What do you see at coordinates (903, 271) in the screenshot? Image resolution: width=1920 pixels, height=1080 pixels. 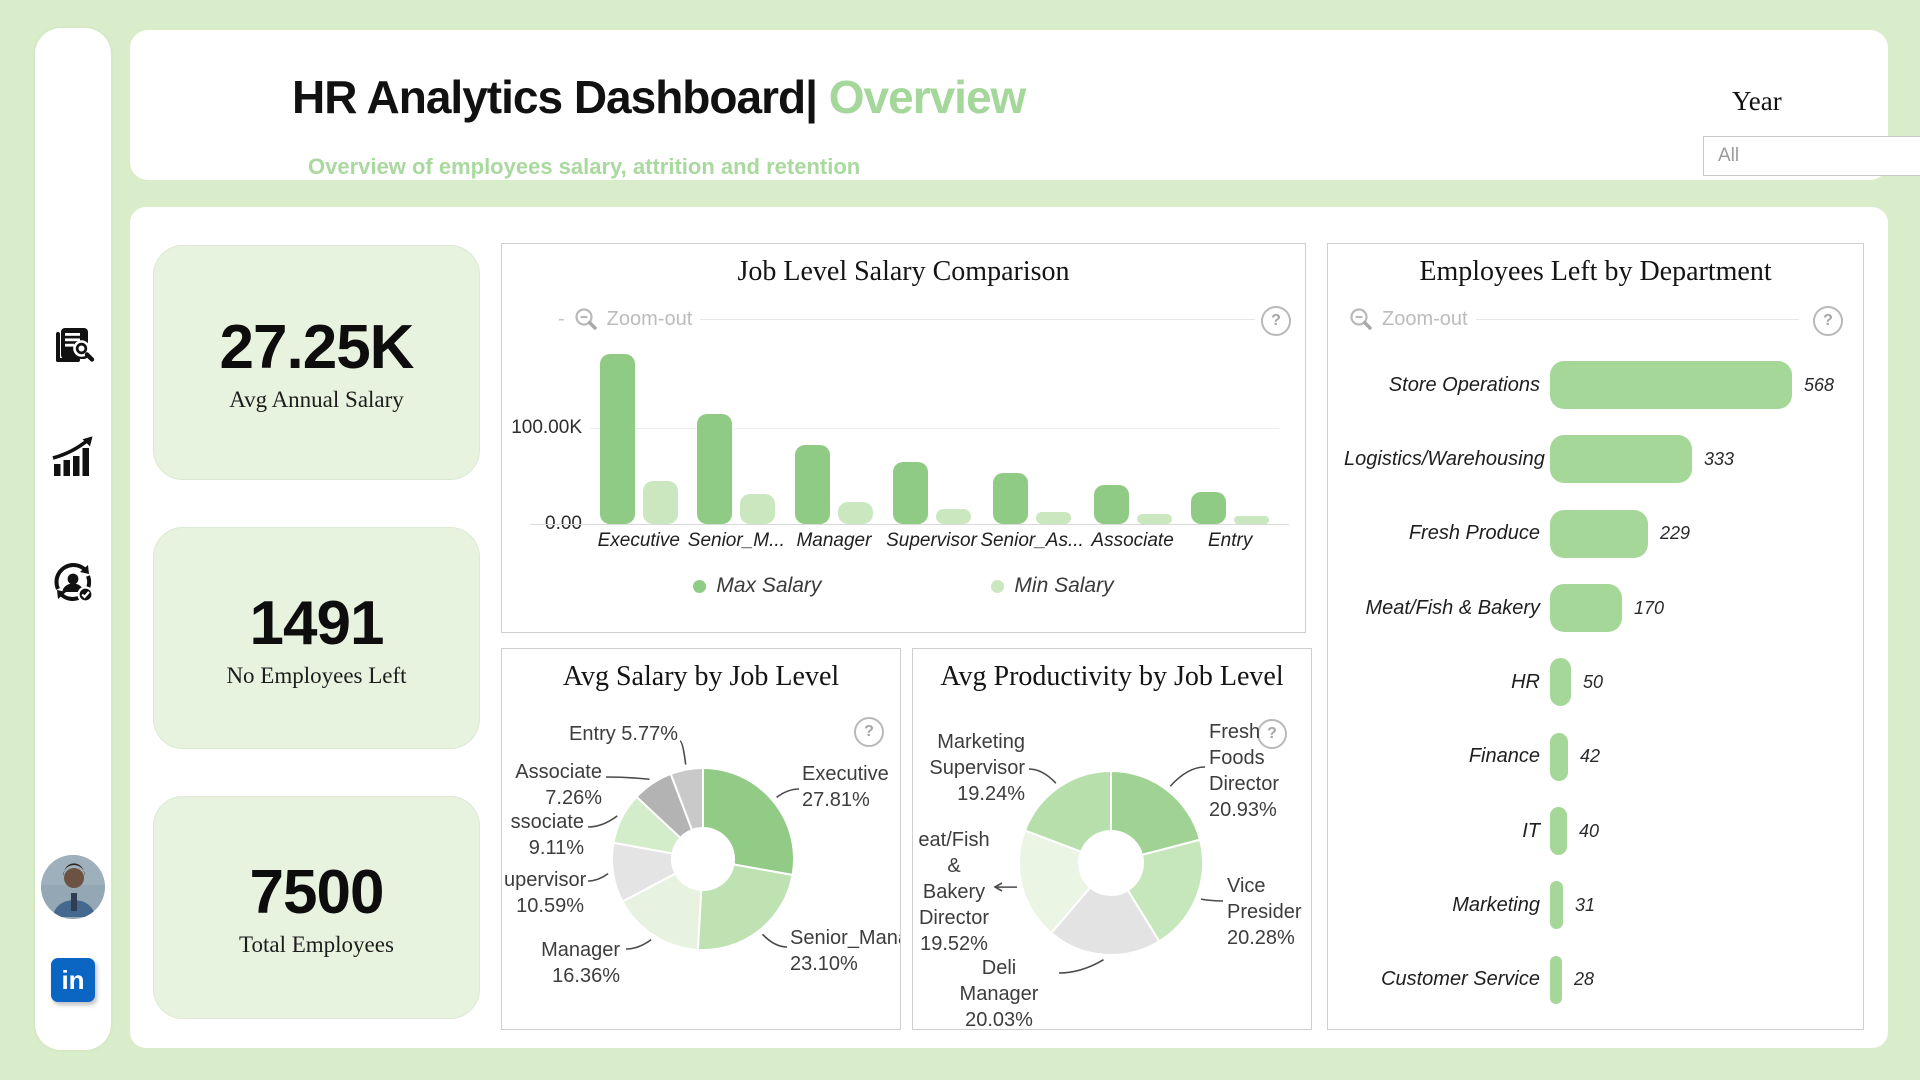 I see `chart-title: Job Level Salary Comparison` at bounding box center [903, 271].